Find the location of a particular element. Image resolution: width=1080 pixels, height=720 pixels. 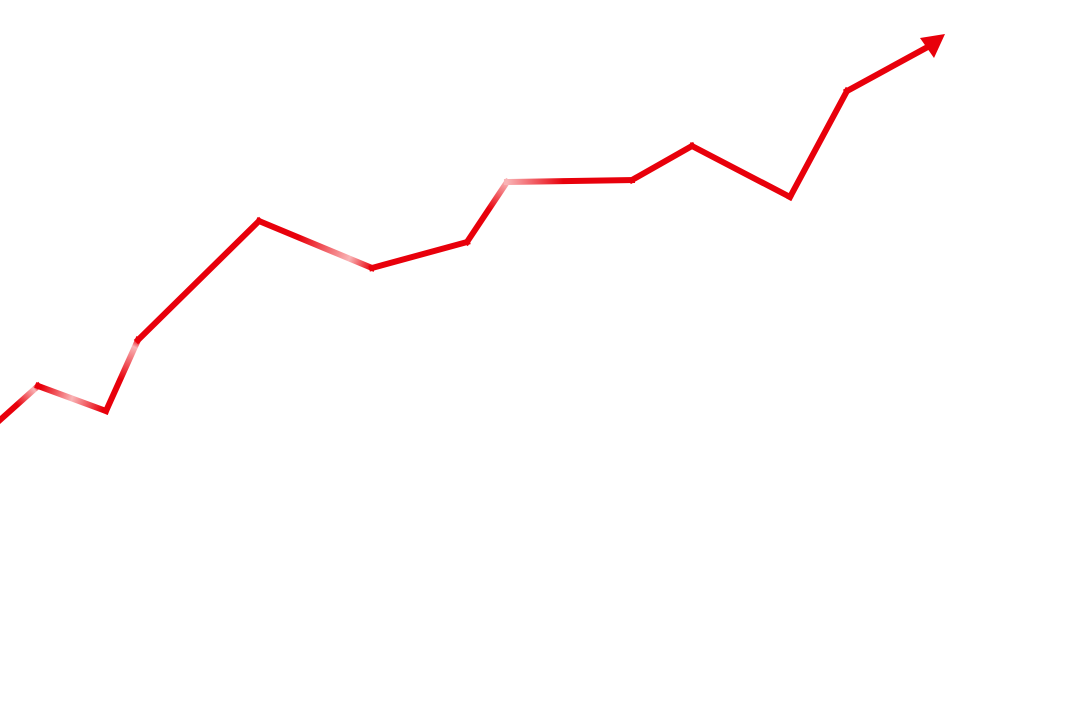

arrowhead-icon is located at coordinates (932, 46).